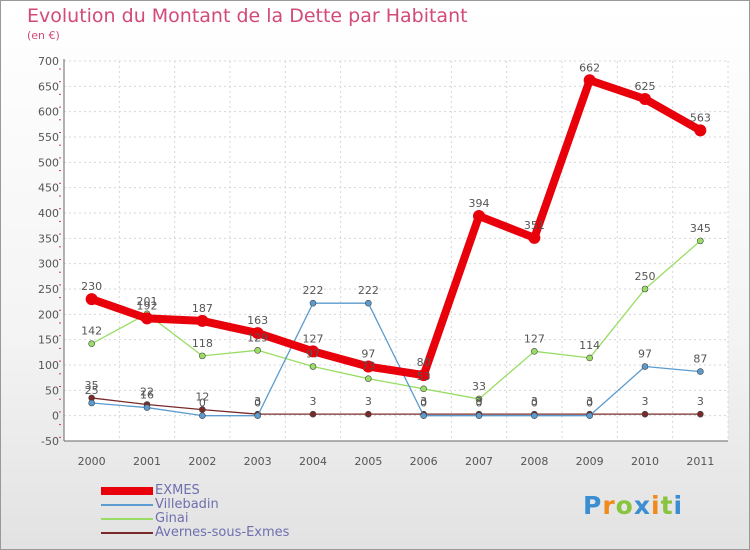 The width and height of the screenshot is (750, 550). What do you see at coordinates (589, 67) in the screenshot?
I see `data-label: 662` at bounding box center [589, 67].